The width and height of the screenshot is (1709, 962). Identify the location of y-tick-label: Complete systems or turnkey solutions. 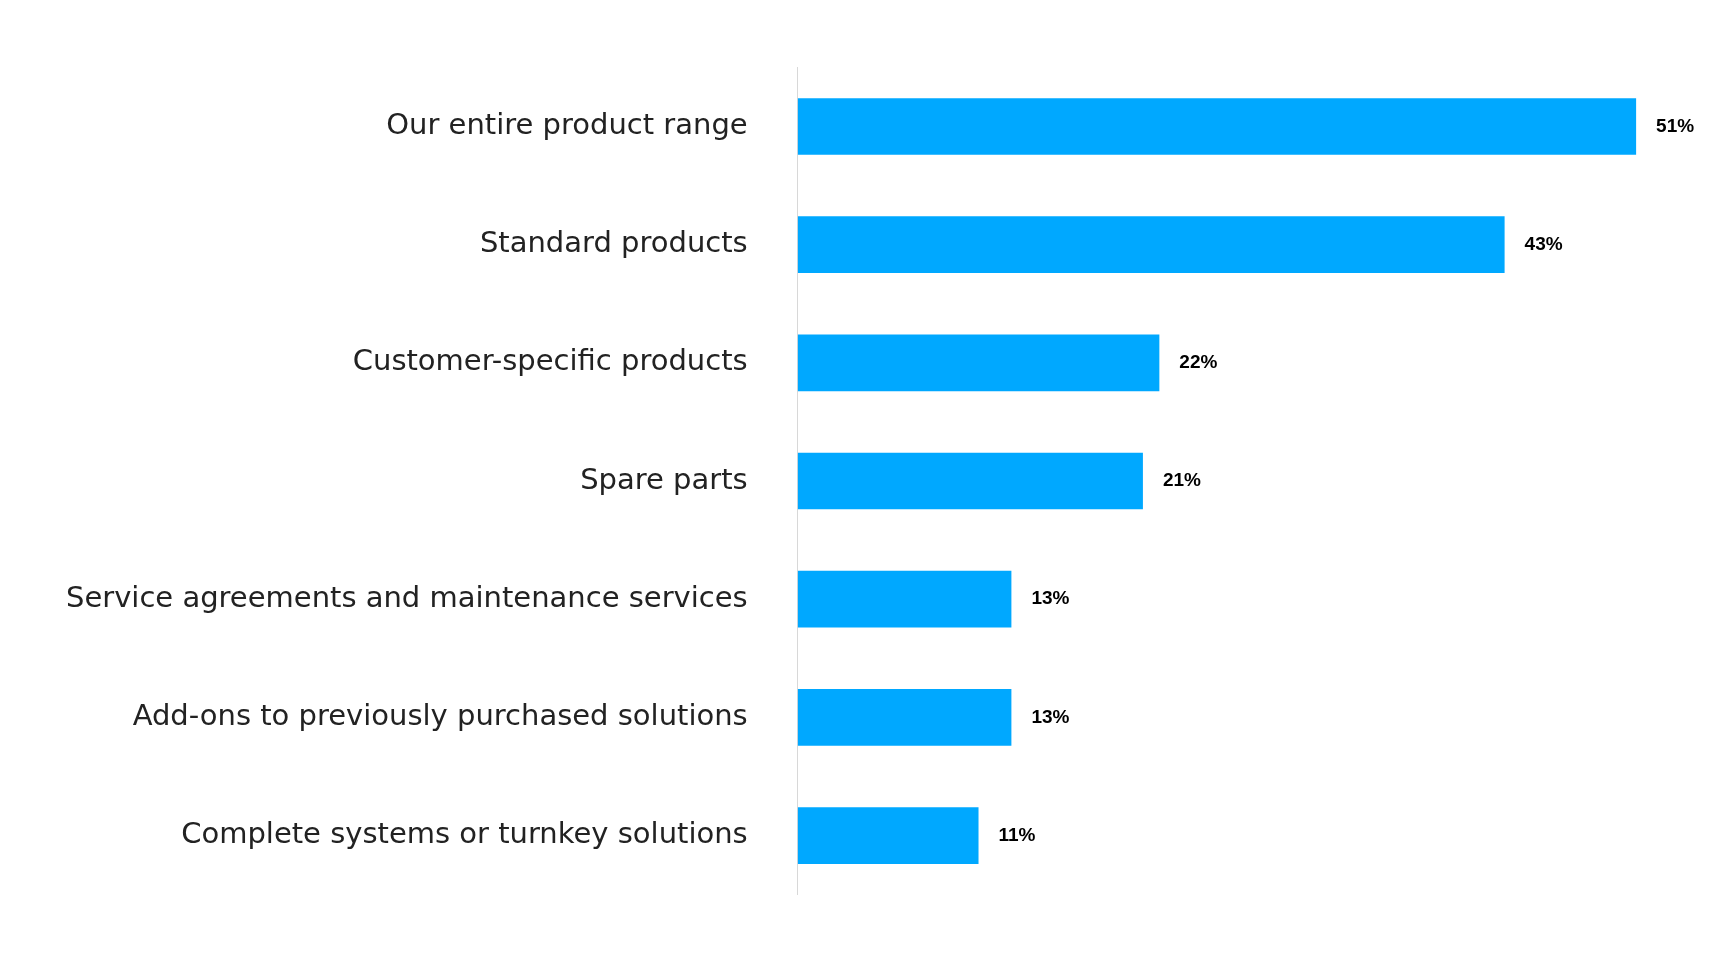
(464, 833).